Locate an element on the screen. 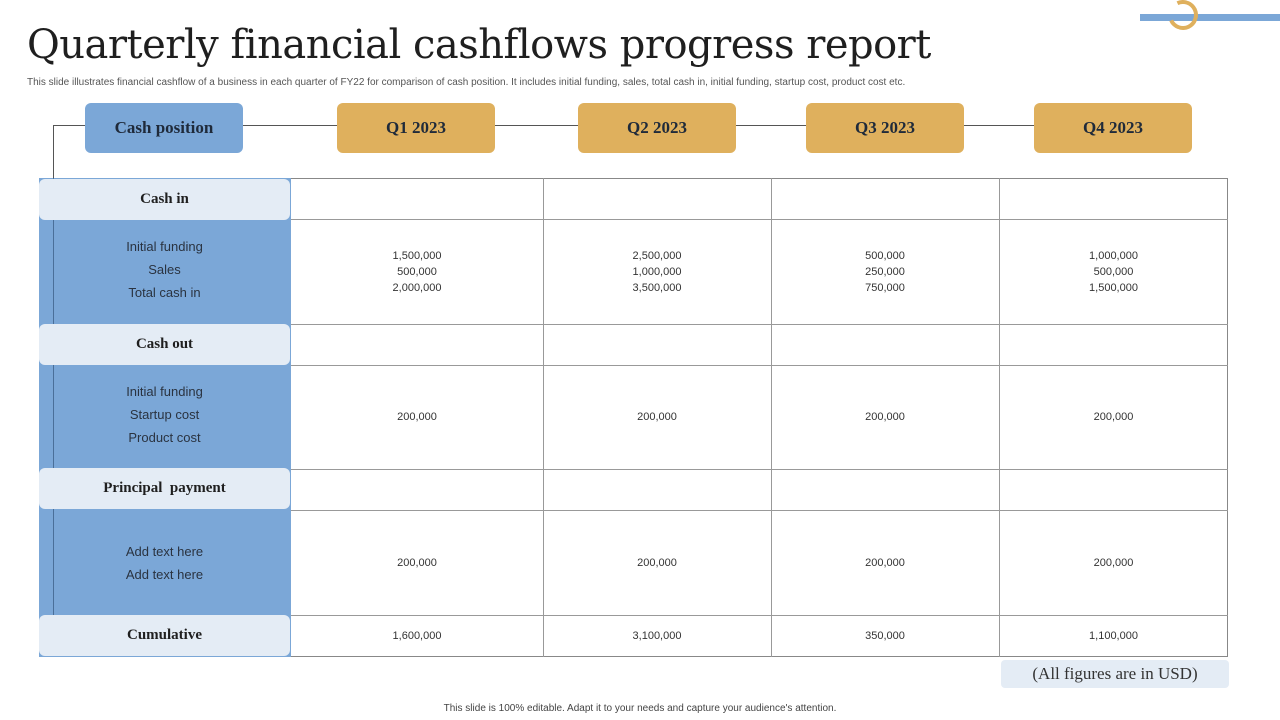 The image size is (1280, 720). cash-in-values-q1: 1,500,000 500,000 2,000,000 is located at coordinates (417, 271).